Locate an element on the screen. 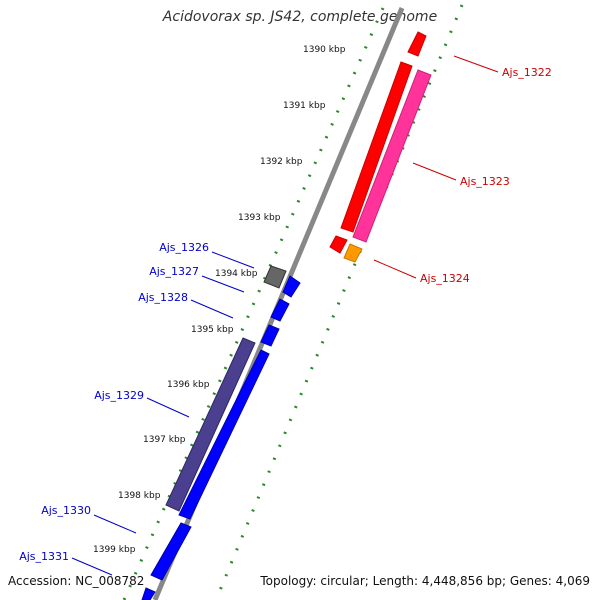  gene-label-ajs-1323: Ajs_1323 is located at coordinates (485, 181).